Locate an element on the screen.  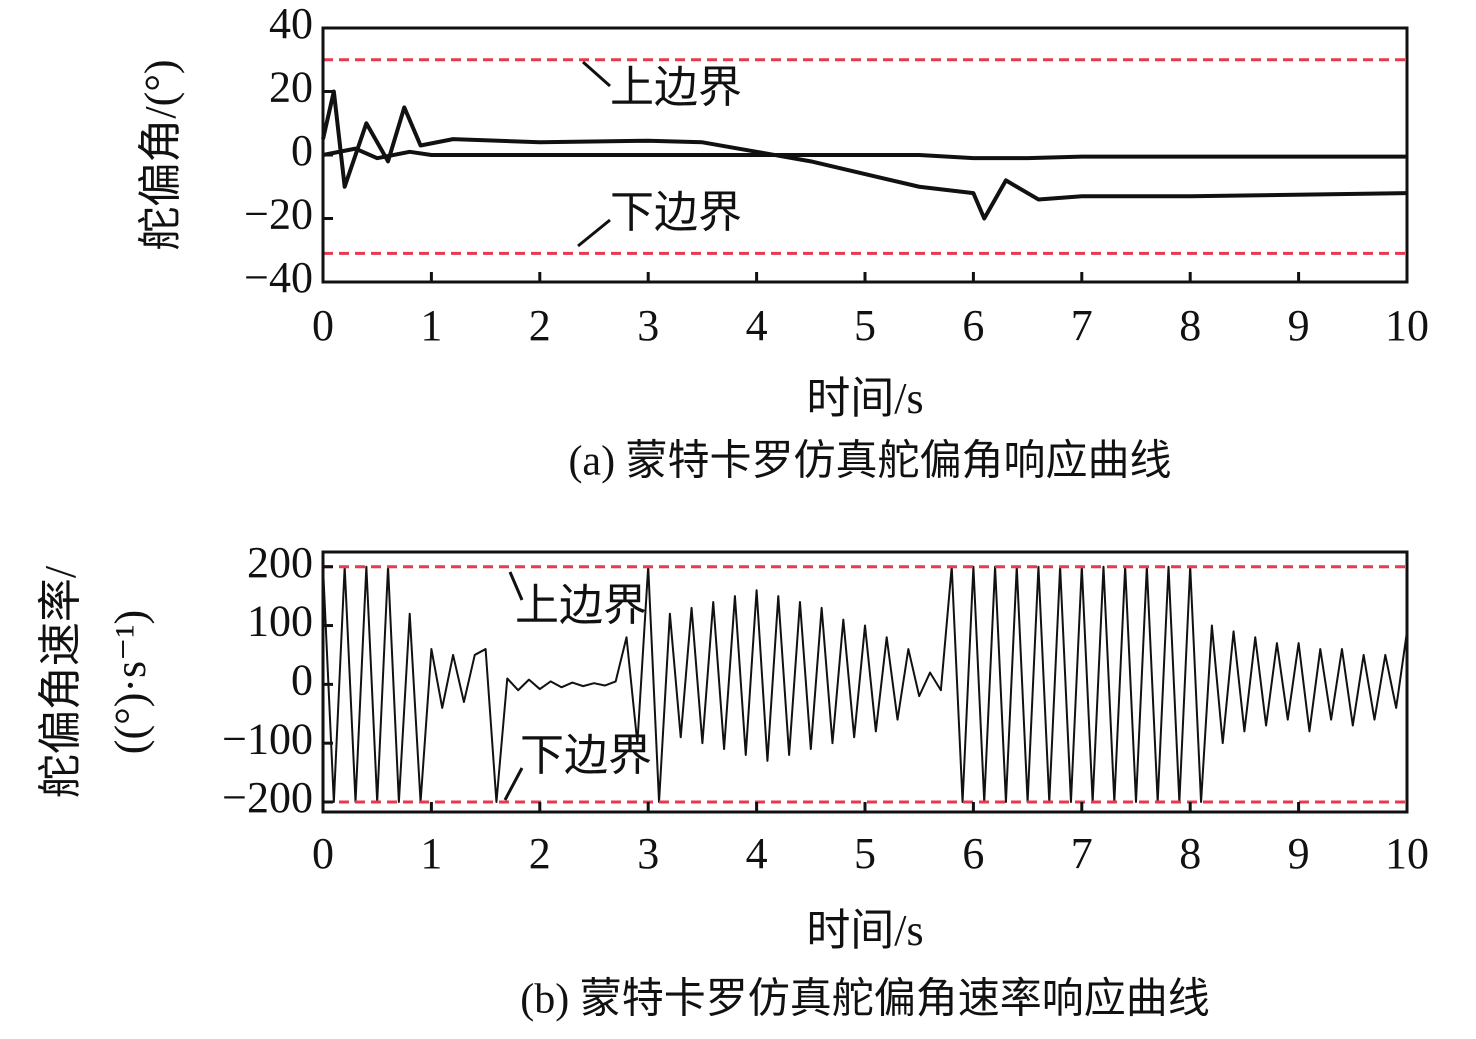
y-tick-label: −200 is located at coordinates (267, 797).